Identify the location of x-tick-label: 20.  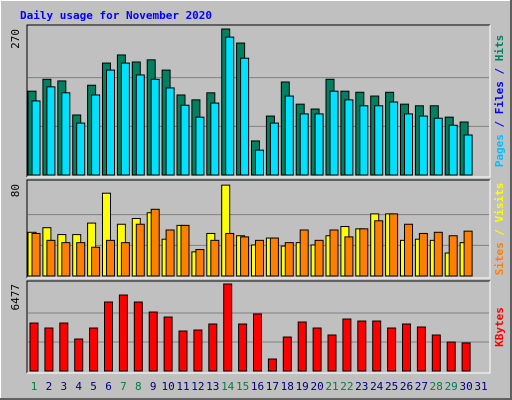
(316, 386).